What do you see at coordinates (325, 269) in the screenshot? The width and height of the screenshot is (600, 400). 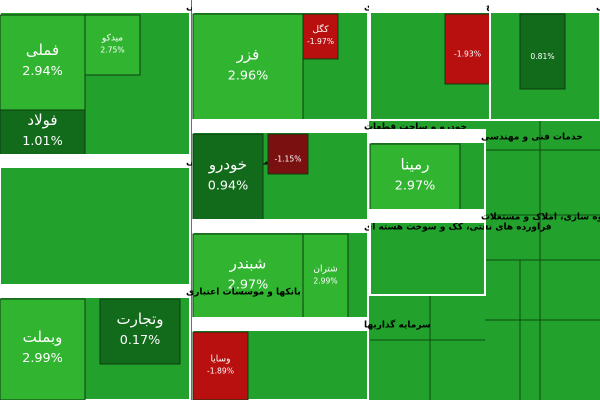 I see `tile-name: شتران` at bounding box center [325, 269].